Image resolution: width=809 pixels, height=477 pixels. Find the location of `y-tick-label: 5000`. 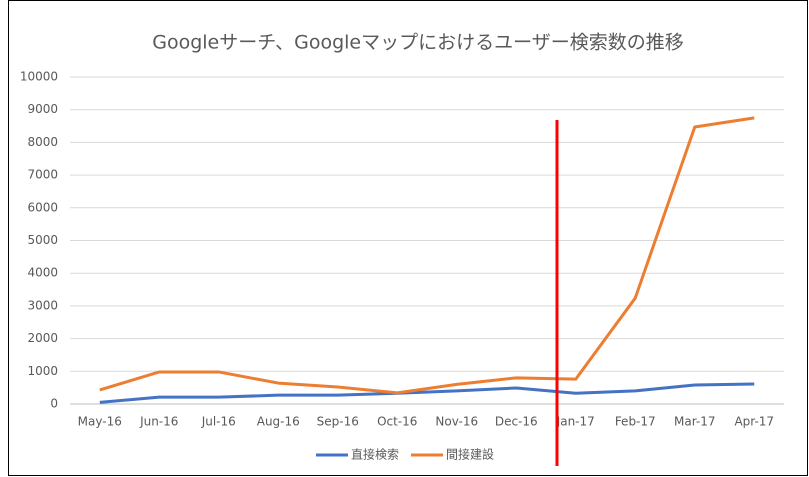

y-tick-label: 5000 is located at coordinates (42, 240).